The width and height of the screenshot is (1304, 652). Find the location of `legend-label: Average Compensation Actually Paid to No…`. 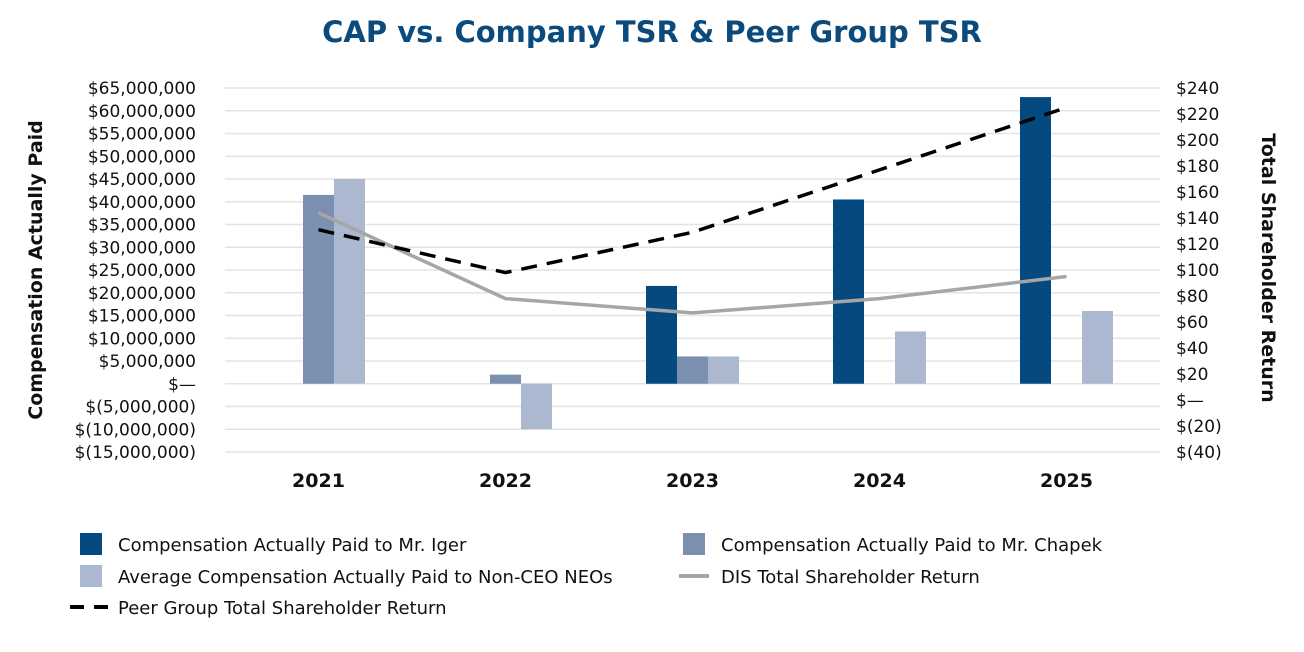

legend-label: Average Compensation Actually Paid to No… is located at coordinates (365, 577).